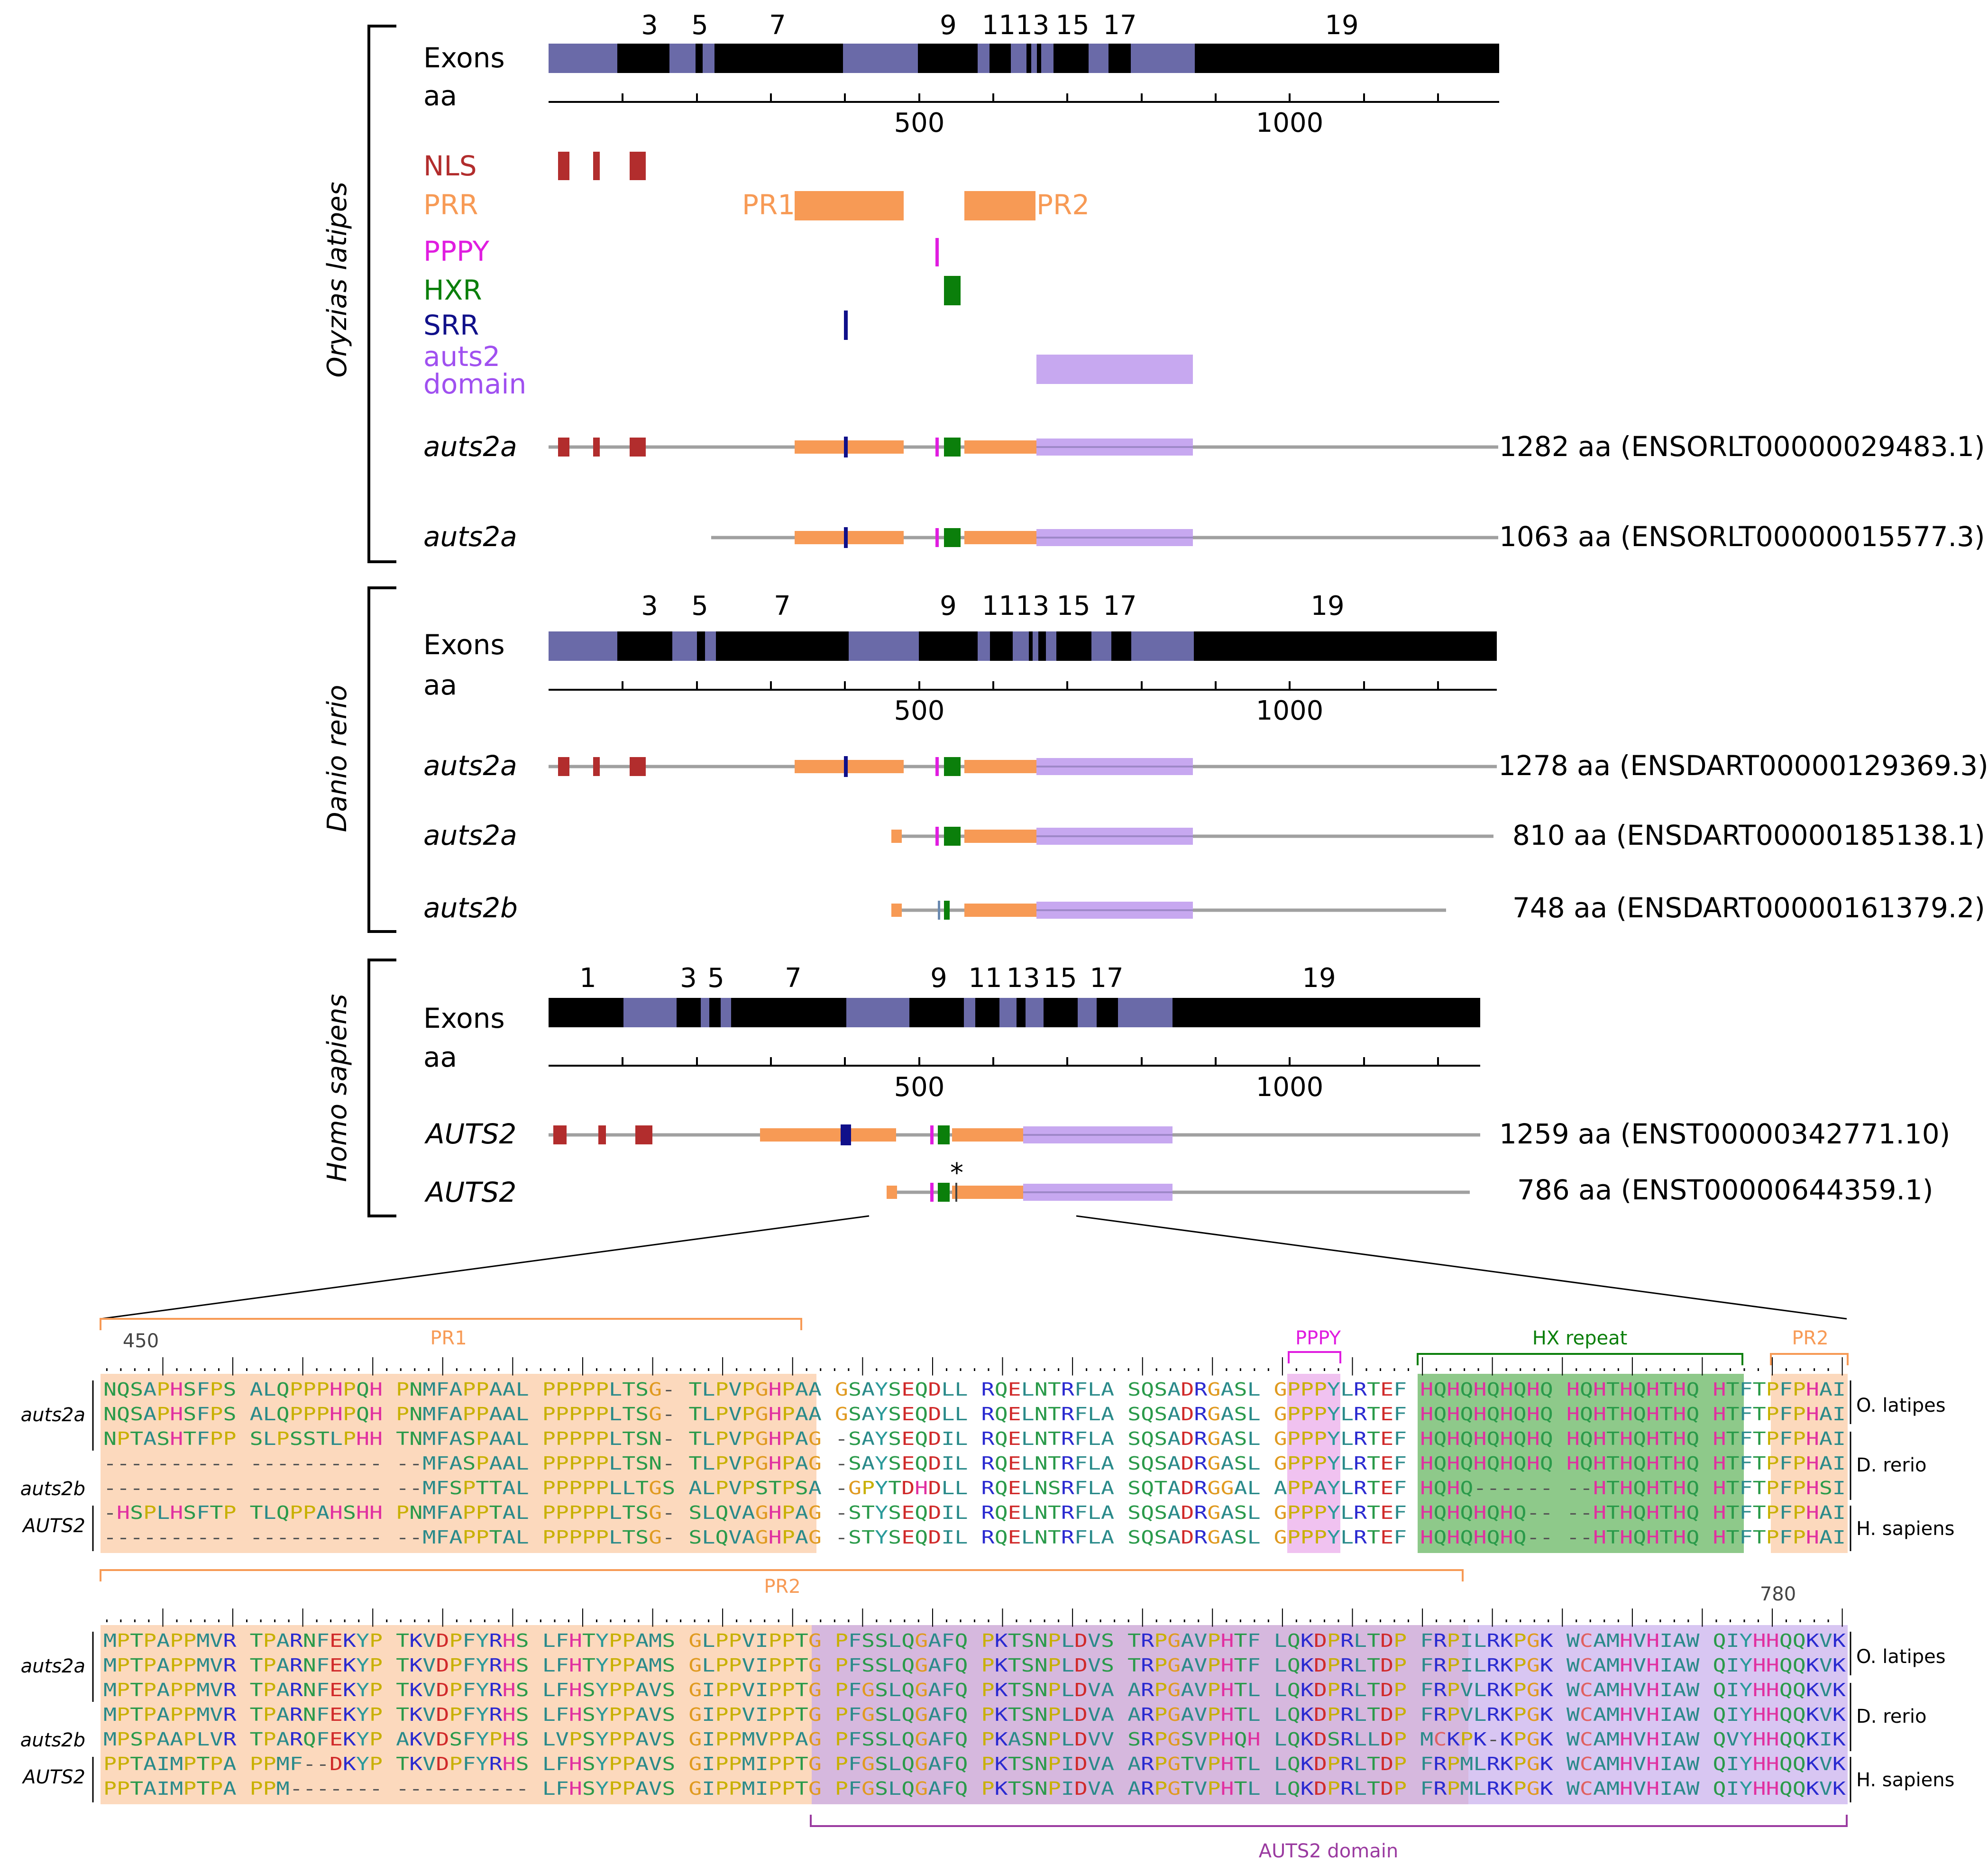 This screenshot has height=1873, width=1988. I want to click on pr1-shading, so click(459, 1463).